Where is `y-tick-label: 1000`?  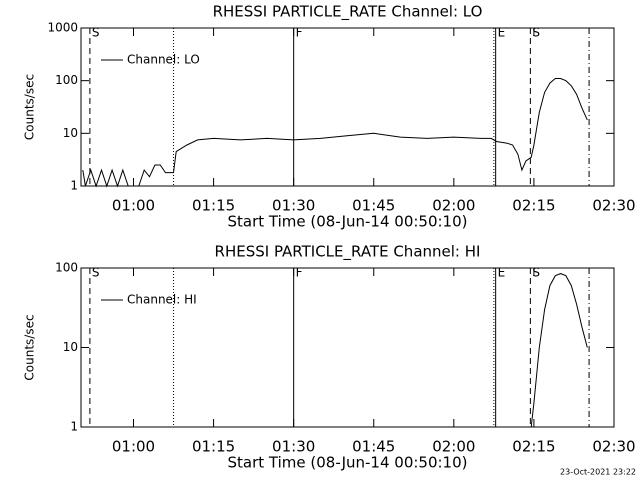 y-tick-label: 1000 is located at coordinates (62, 28).